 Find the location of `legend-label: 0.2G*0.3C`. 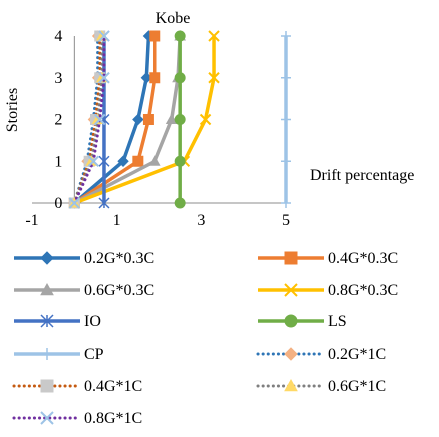

legend-label: 0.2G*0.3C is located at coordinates (119, 258).